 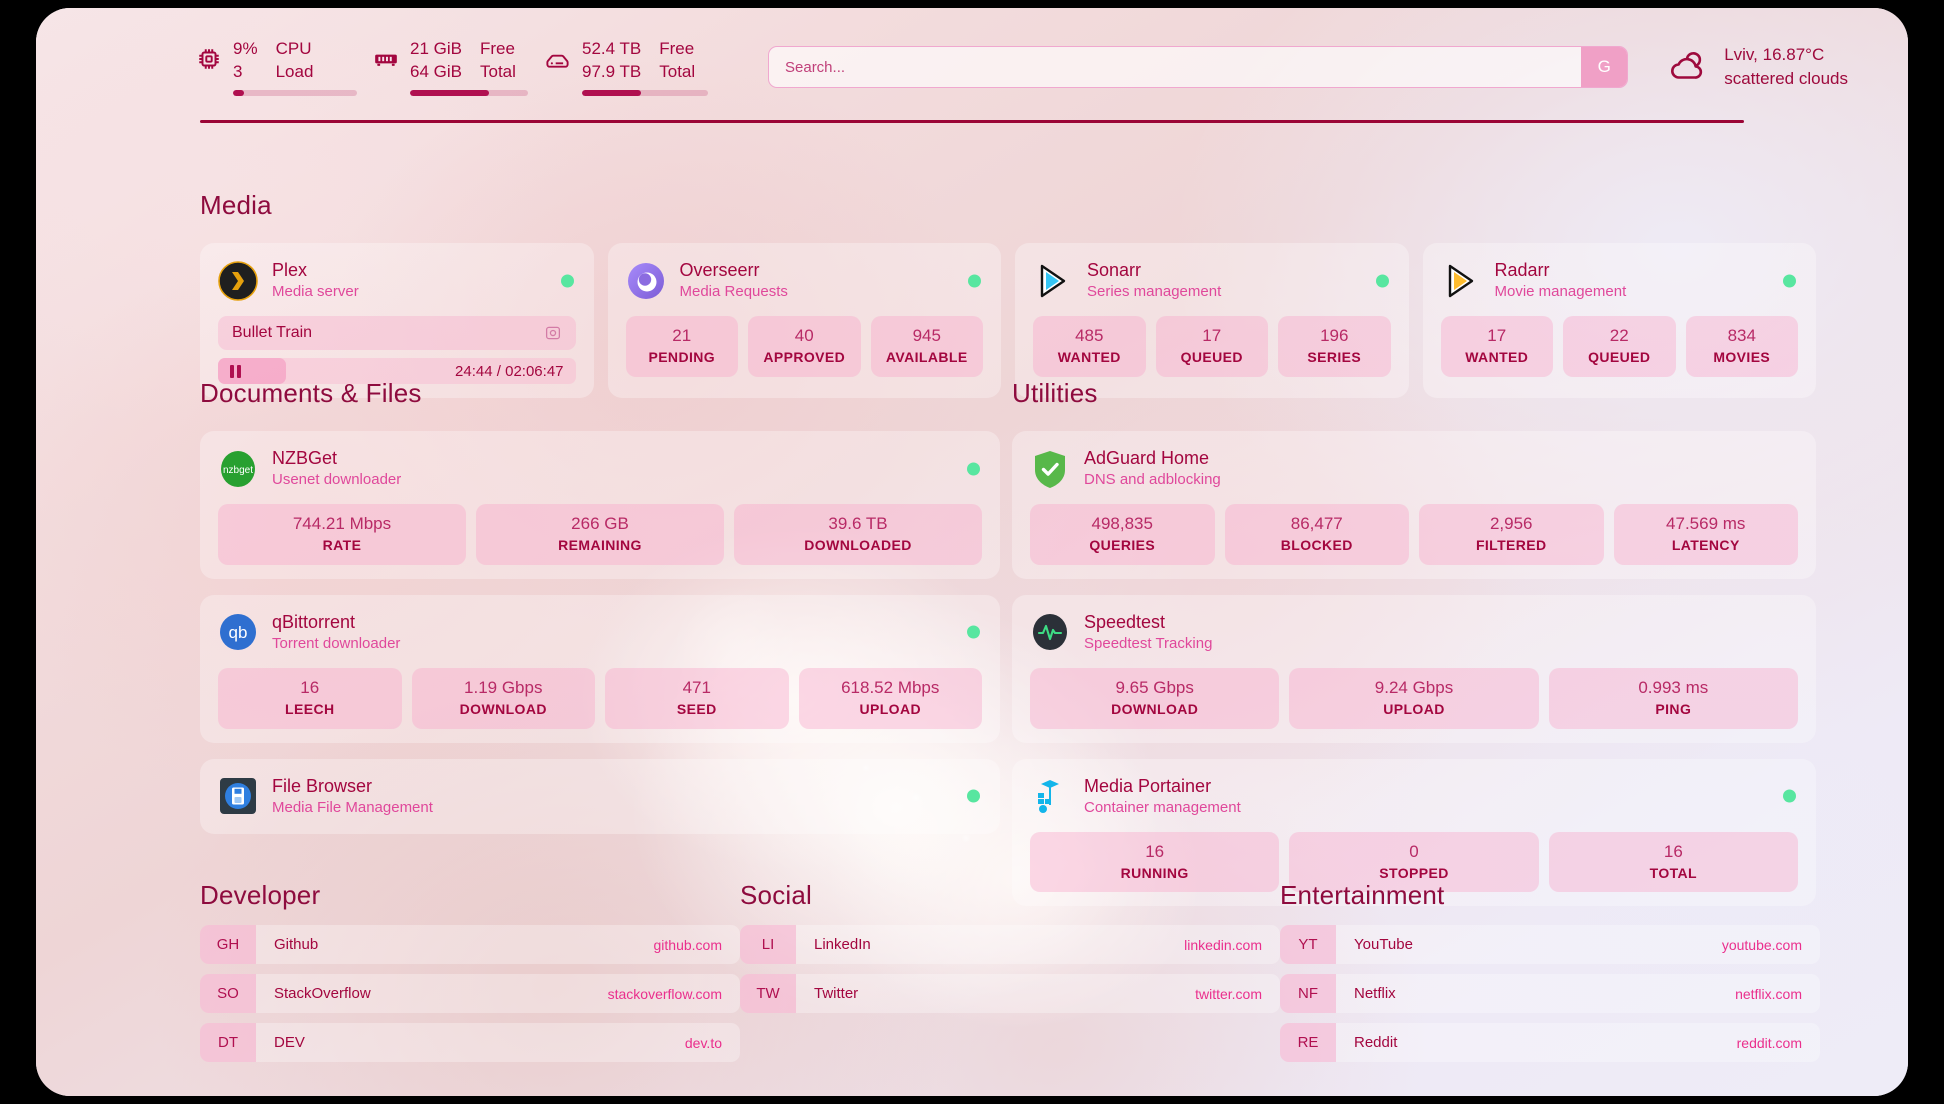 What do you see at coordinates (1148, 643) in the screenshot?
I see `app-sub-speedtest: Speedtest Tracking` at bounding box center [1148, 643].